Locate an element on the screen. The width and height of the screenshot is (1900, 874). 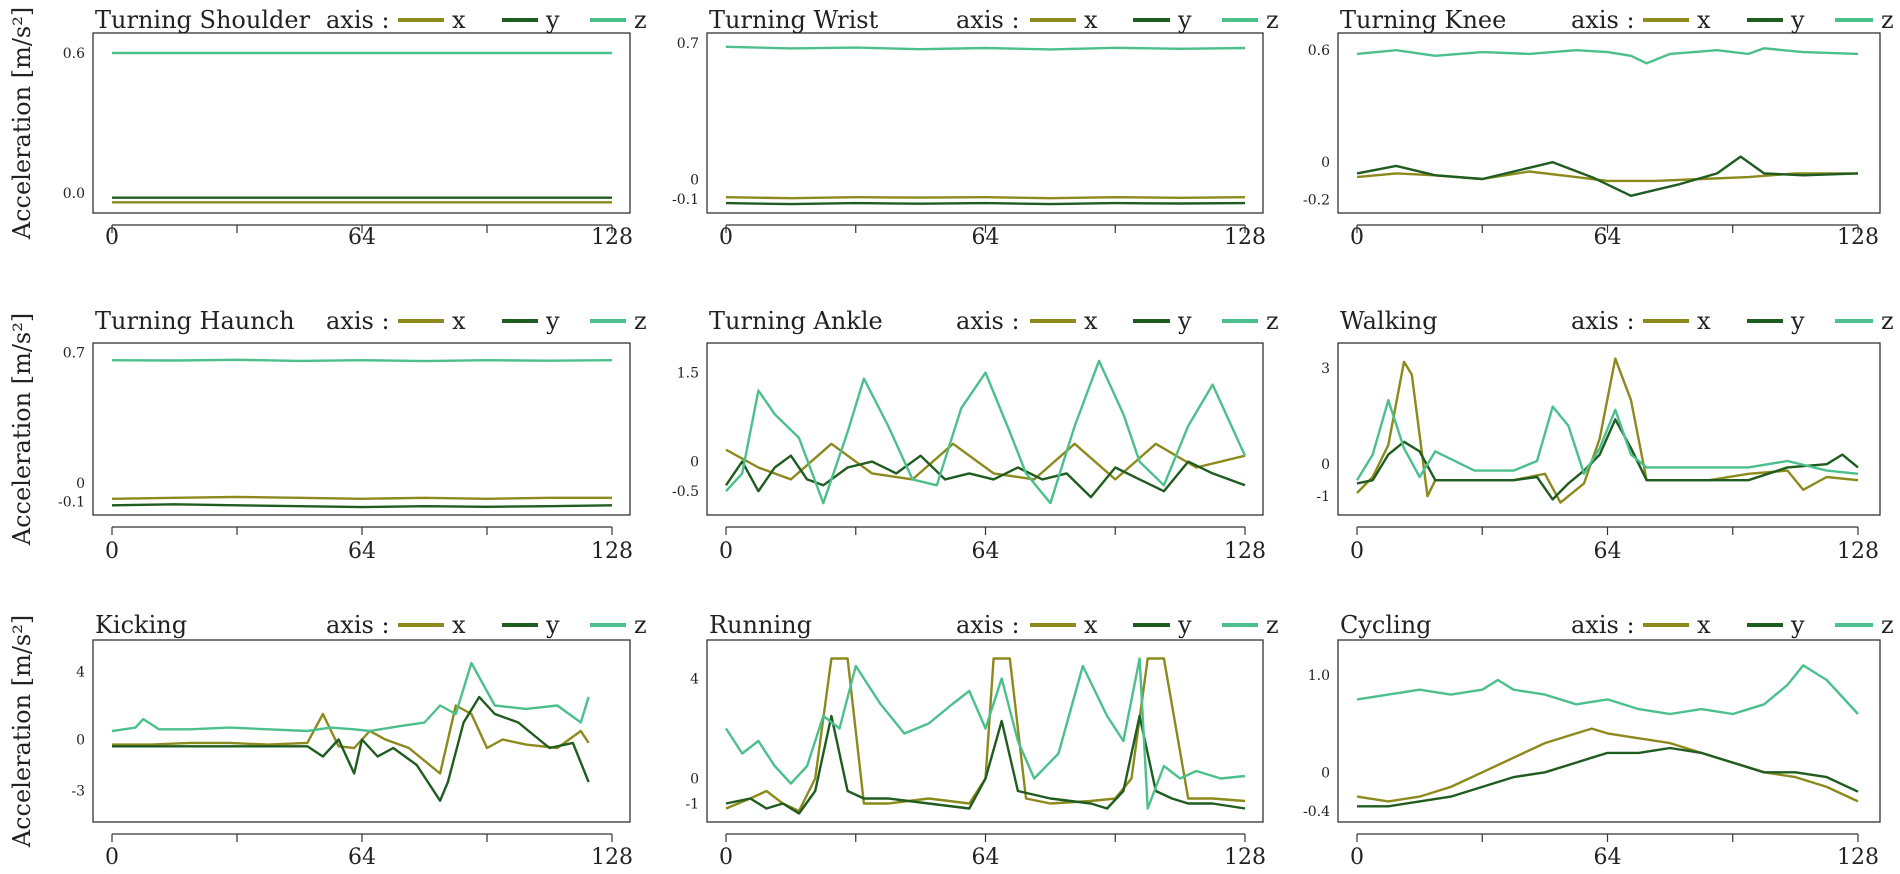
y-tick-label-1.0: 1.0 is located at coordinates (1319, 676).